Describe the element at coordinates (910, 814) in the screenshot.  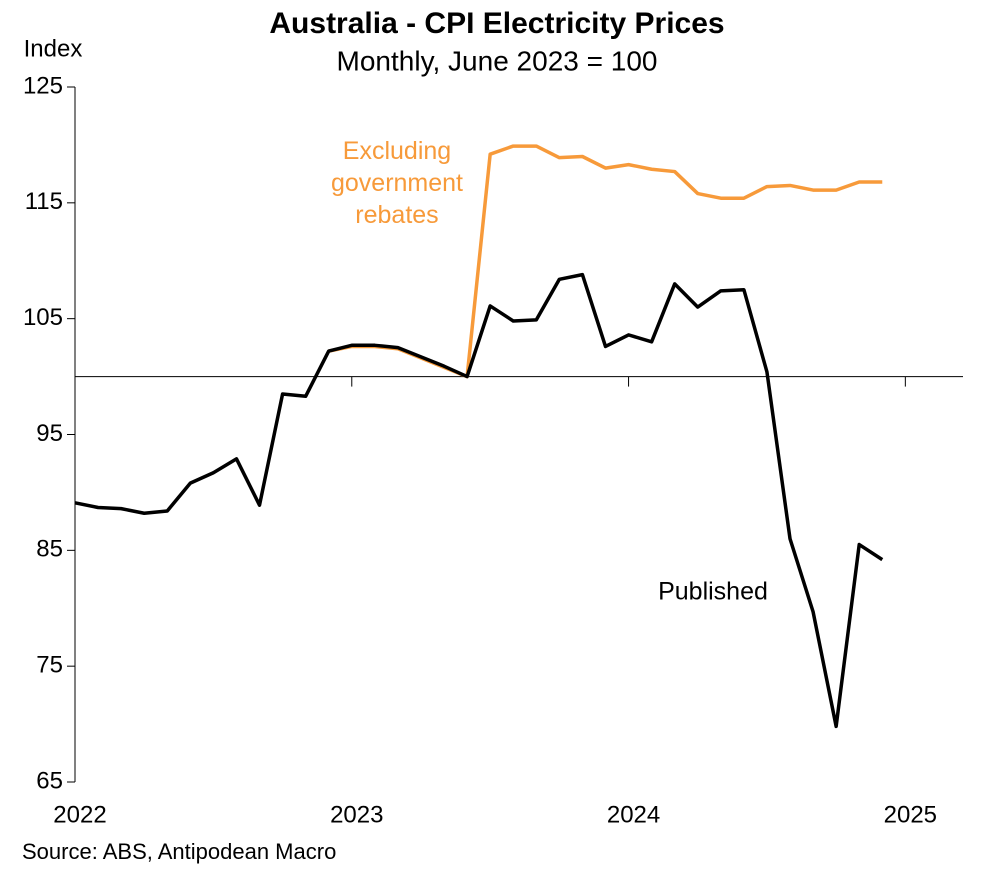
I see `x-tick-label: 2025` at that location.